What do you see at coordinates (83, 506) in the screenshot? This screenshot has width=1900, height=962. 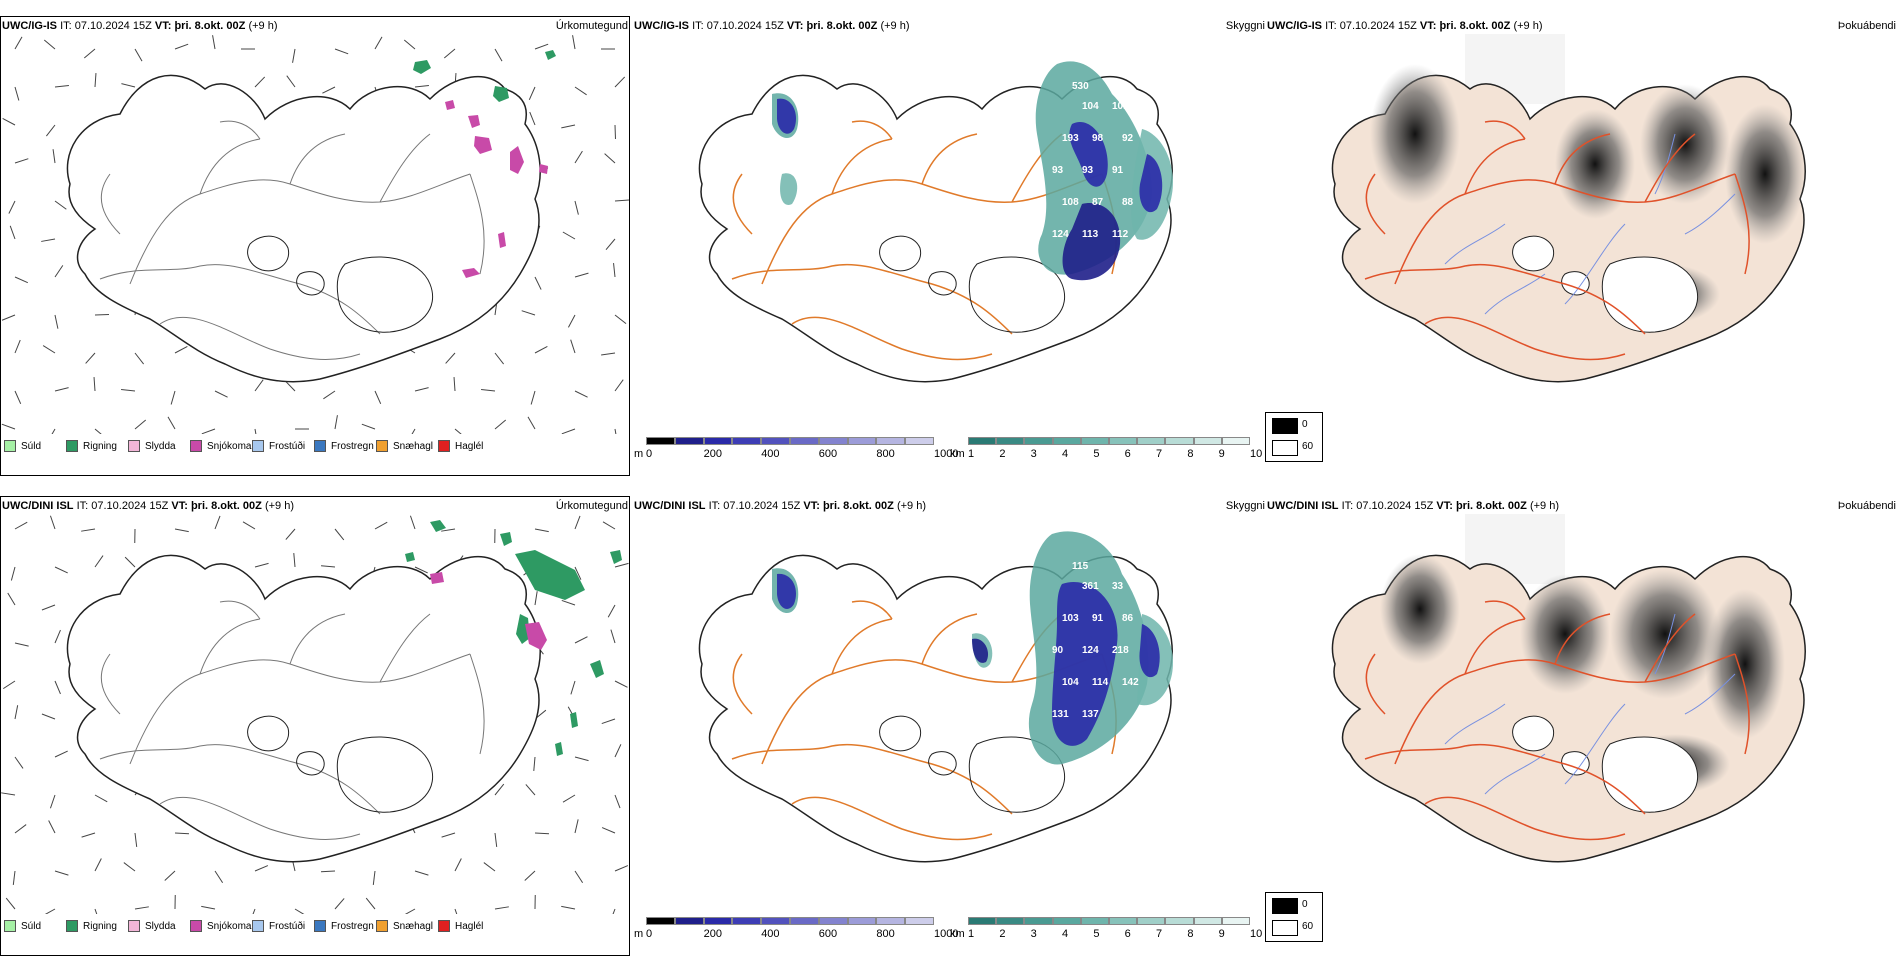 I see `it-label: IT:` at bounding box center [83, 506].